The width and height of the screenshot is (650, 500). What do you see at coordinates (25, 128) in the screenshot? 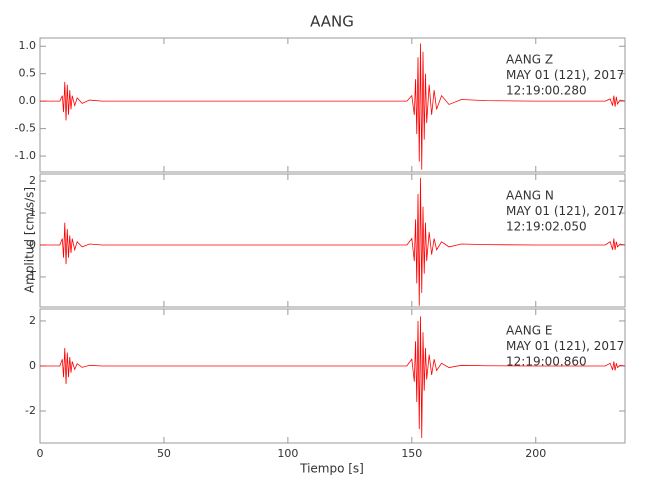
I see `y-tick-label: -0.5` at bounding box center [25, 128].